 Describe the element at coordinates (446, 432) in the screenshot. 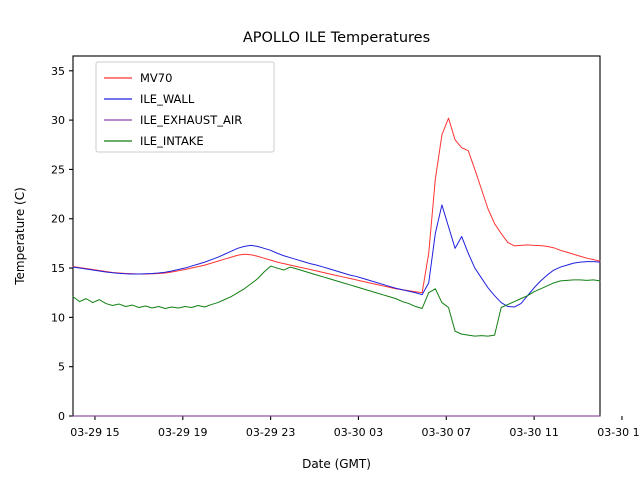

I see `x-tick-label: 03-30 07` at that location.